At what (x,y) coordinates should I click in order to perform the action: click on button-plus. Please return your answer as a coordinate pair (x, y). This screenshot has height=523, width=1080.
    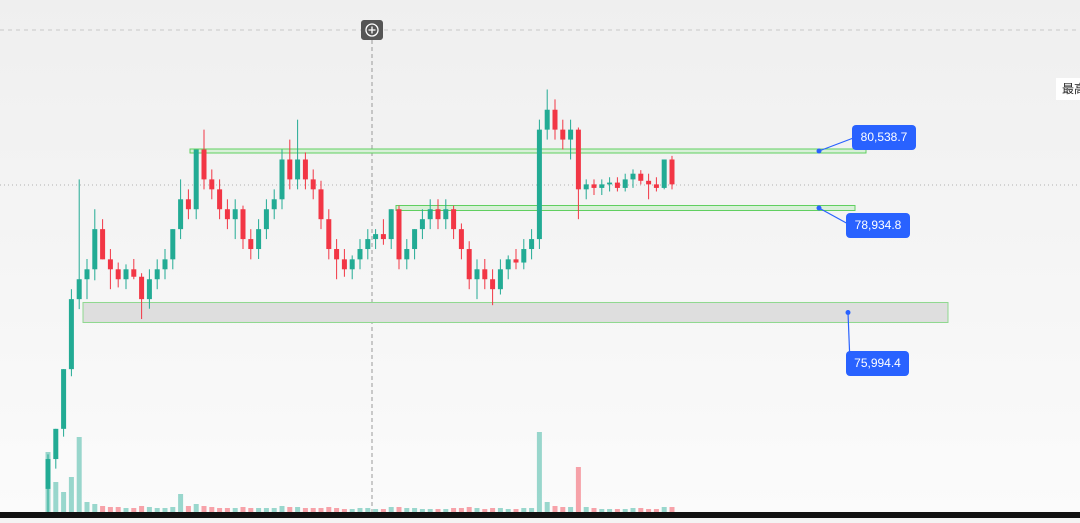
    Looking at the image, I should click on (372, 30).